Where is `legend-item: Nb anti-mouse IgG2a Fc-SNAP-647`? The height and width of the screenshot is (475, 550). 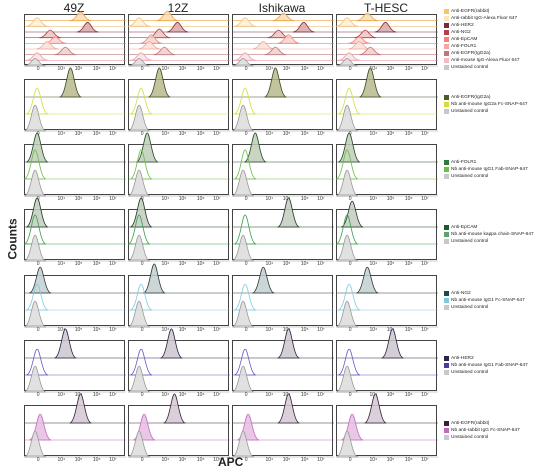 legend-item: Nb anti-mouse IgG2a Fc-SNAP-647 is located at coordinates (496, 104).